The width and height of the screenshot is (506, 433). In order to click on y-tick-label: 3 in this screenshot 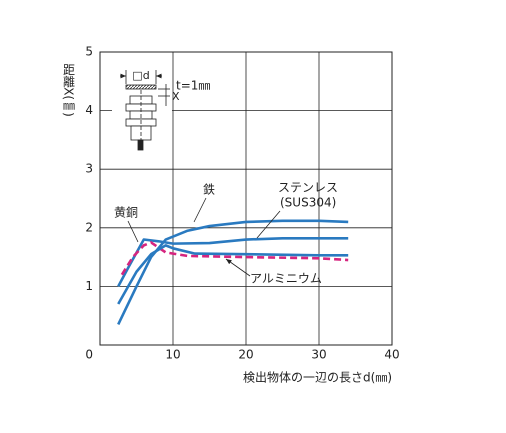, I will do `click(89, 169)`.